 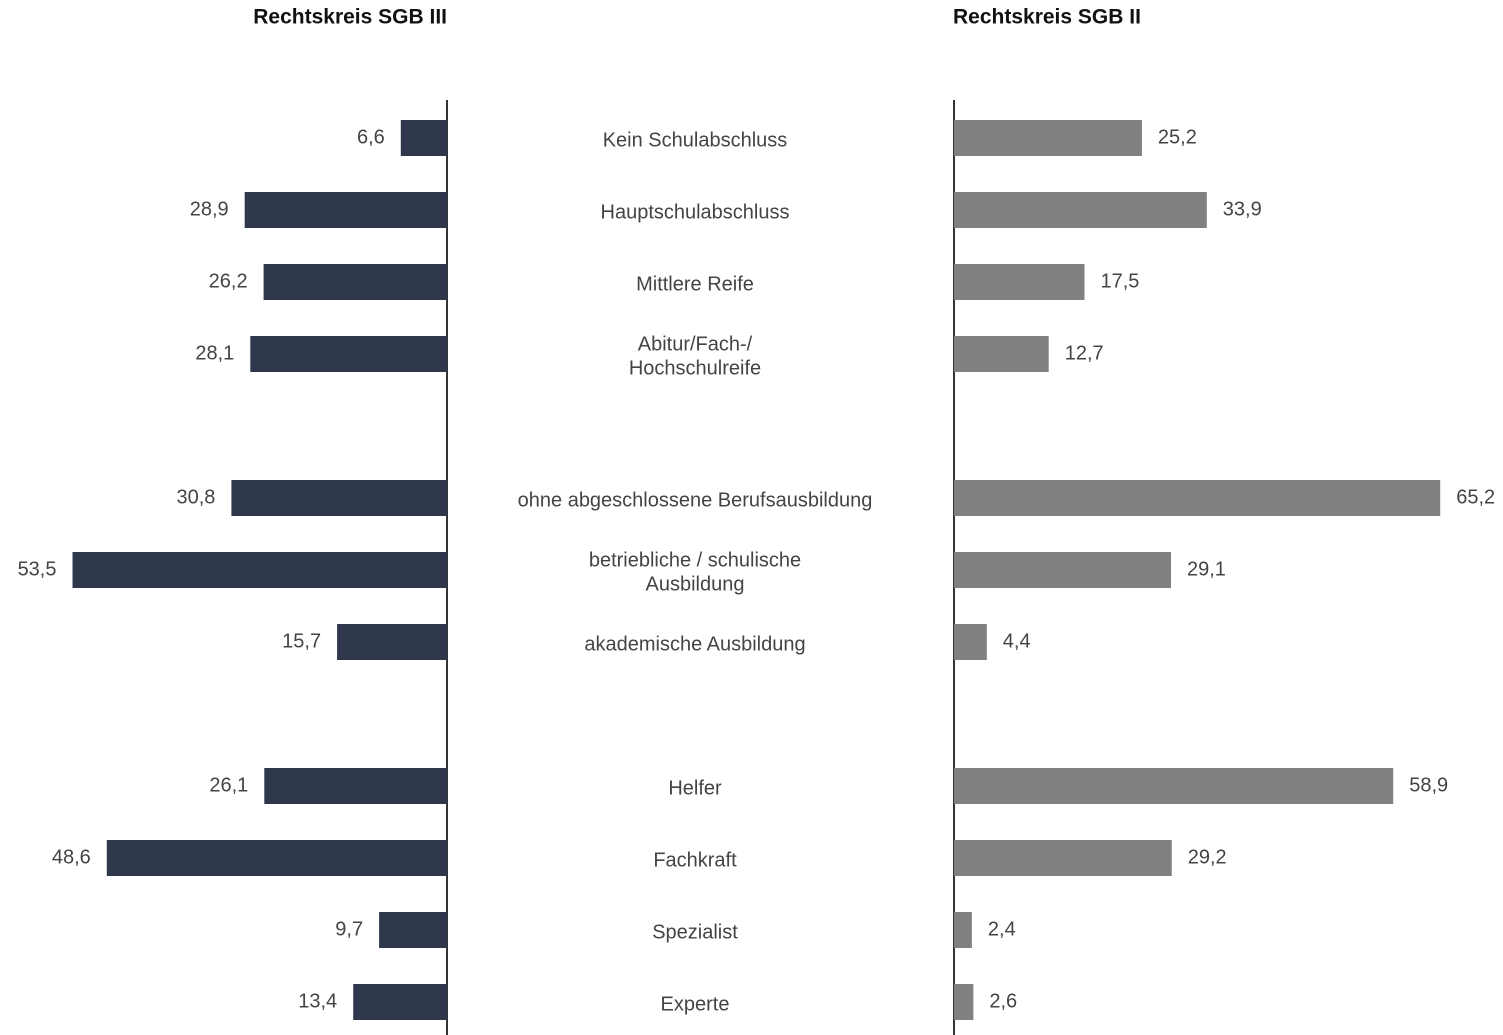 I want to click on value-label: 12,7, so click(x=1084, y=353).